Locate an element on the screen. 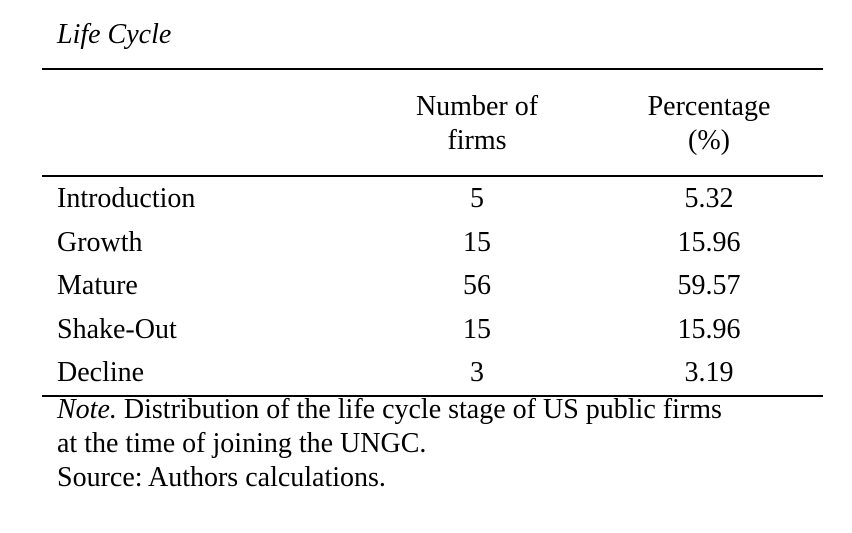 Image resolution: width=852 pixels, height=533 pixels. table-row-mature: Mature 56 59.57 is located at coordinates (432, 286).